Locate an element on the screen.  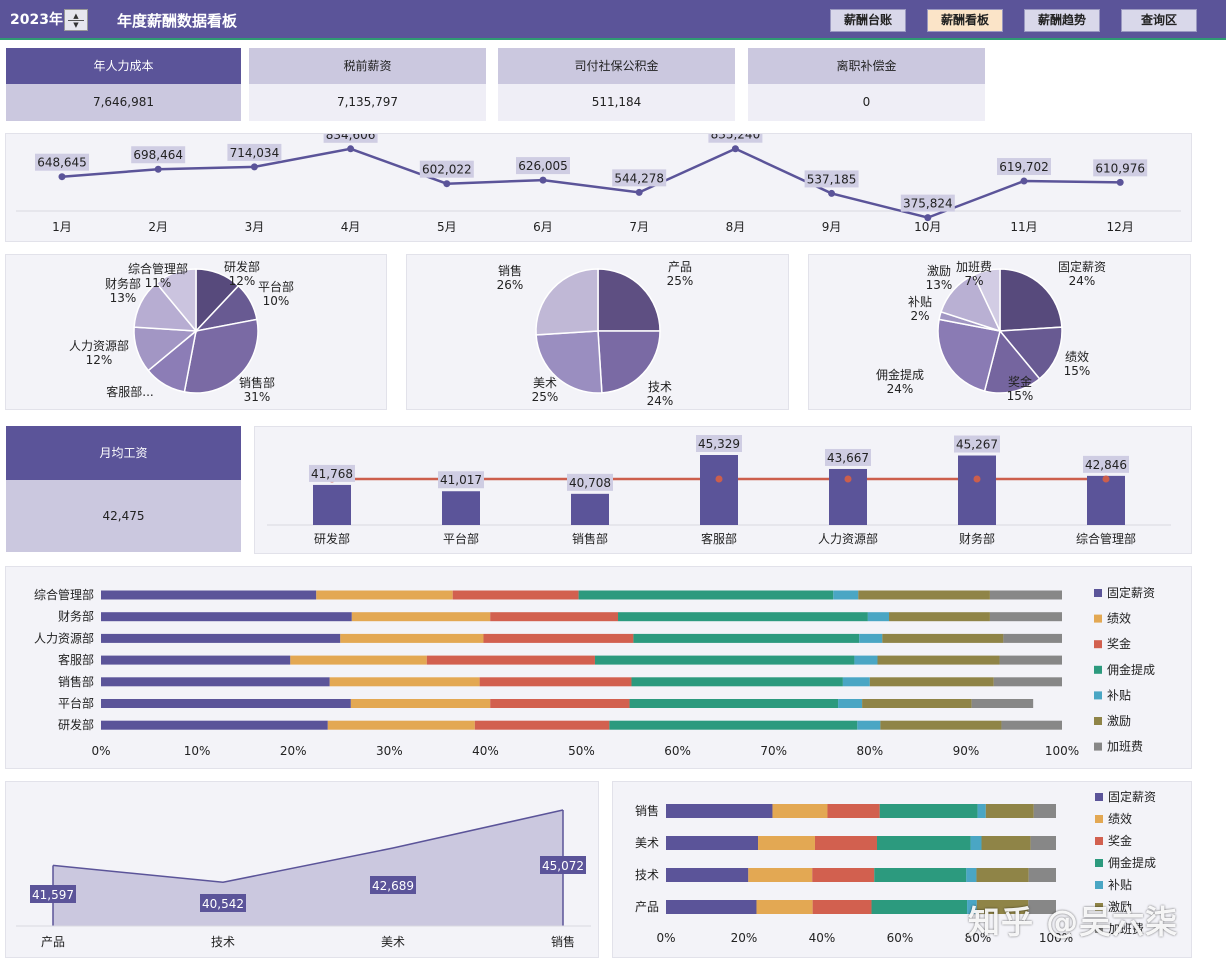
data-label: 40,708 is located at coordinates (590, 483).